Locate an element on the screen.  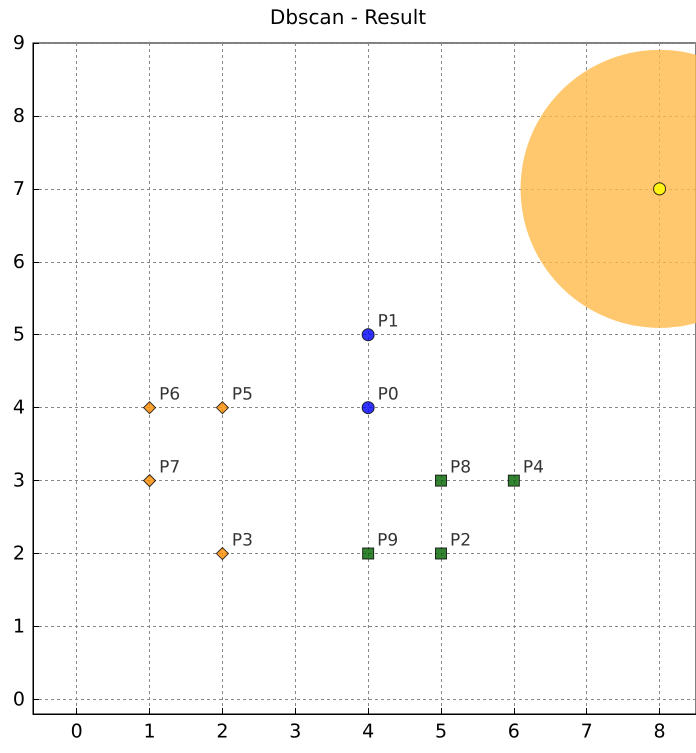
y-tick-label: 6 is located at coordinates (18, 261).